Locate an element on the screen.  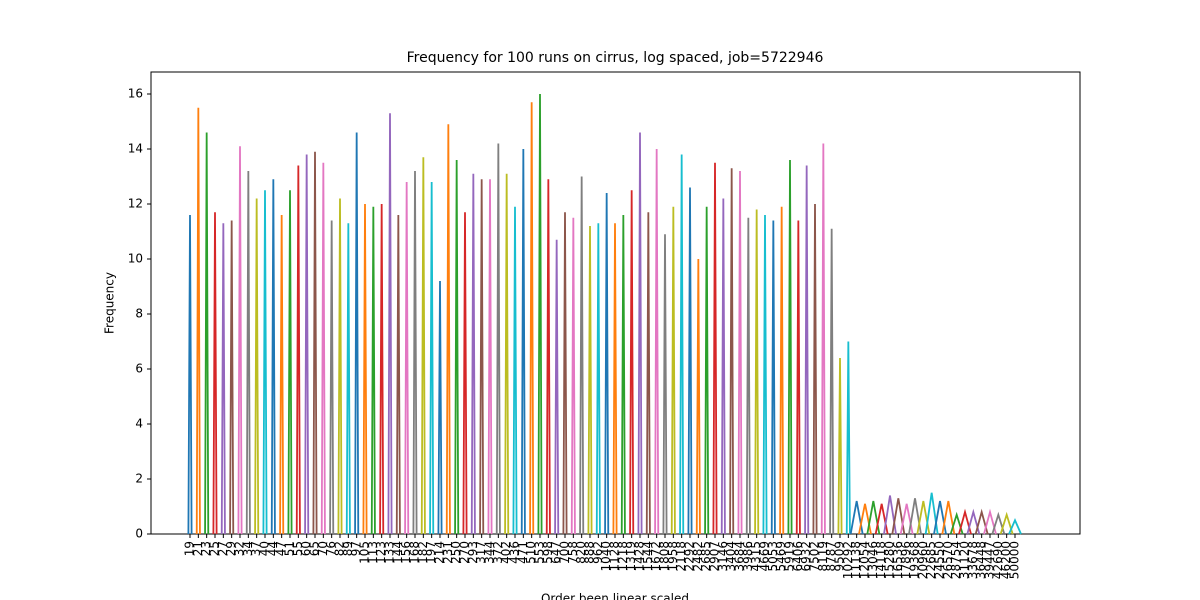
x-tick-label: 133 is located at coordinates (390, 552).